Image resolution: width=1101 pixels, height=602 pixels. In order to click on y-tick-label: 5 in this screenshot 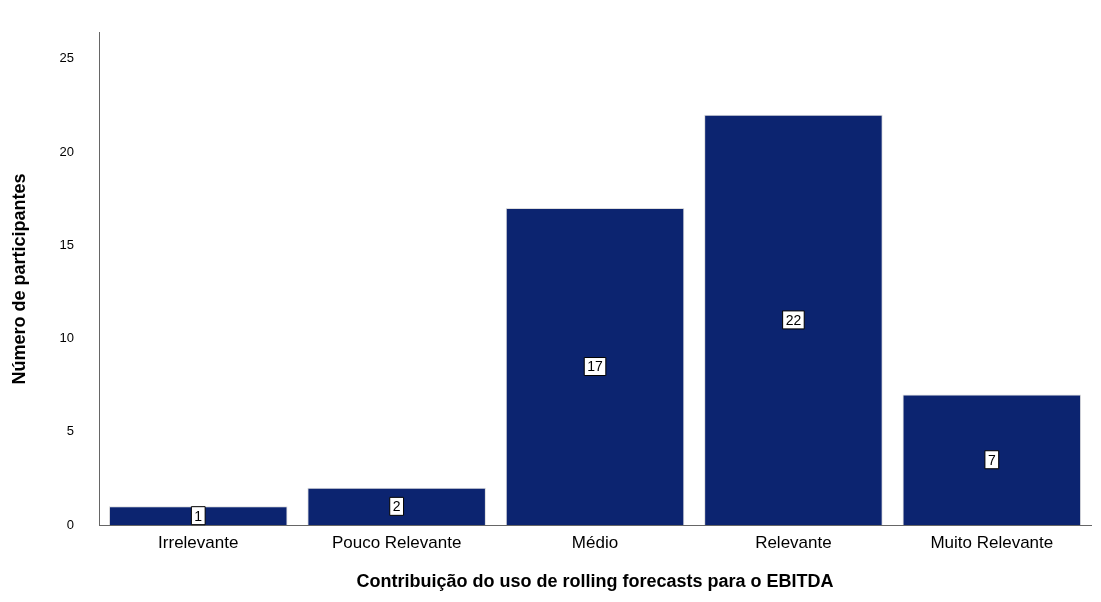, I will do `click(70, 431)`.